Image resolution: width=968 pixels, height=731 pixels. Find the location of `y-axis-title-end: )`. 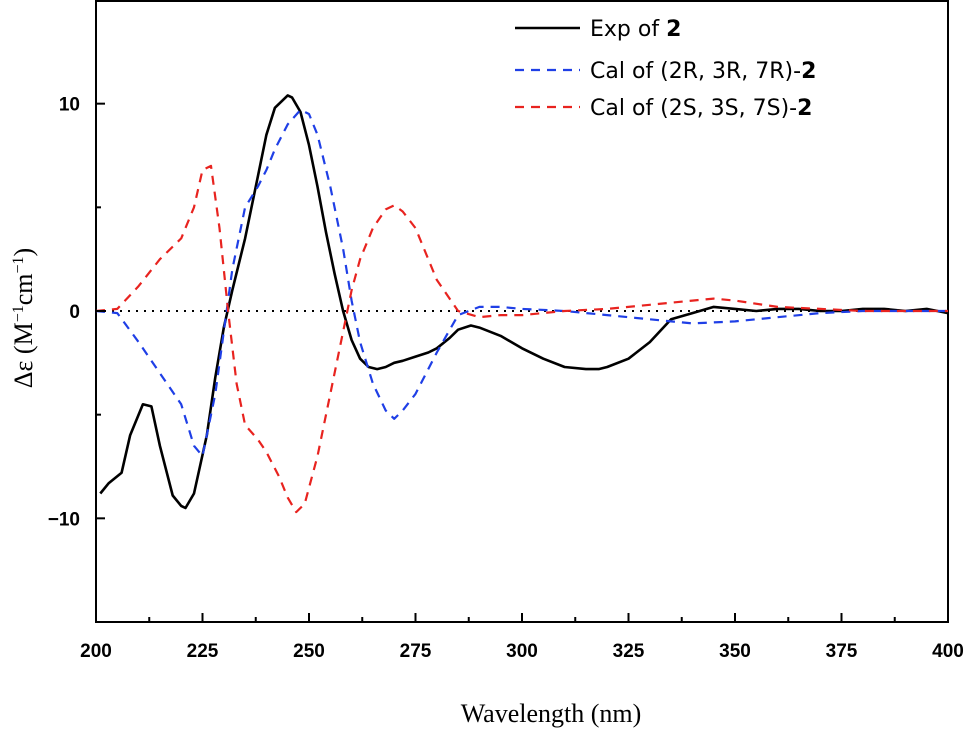

y-axis-title-end: ) is located at coordinates (23, 252).